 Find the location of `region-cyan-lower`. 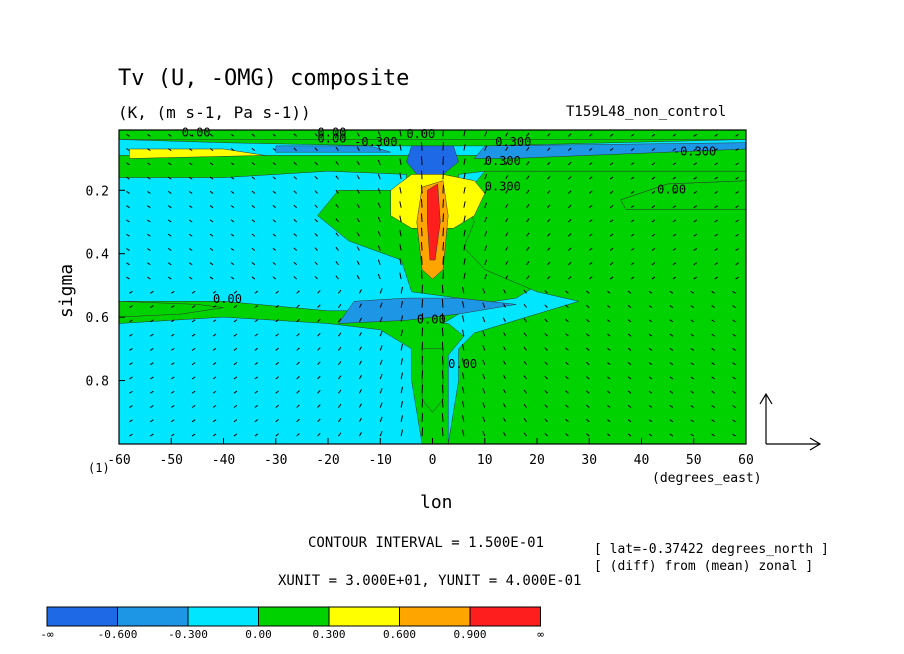

region-cyan-lower is located at coordinates (271, 380).